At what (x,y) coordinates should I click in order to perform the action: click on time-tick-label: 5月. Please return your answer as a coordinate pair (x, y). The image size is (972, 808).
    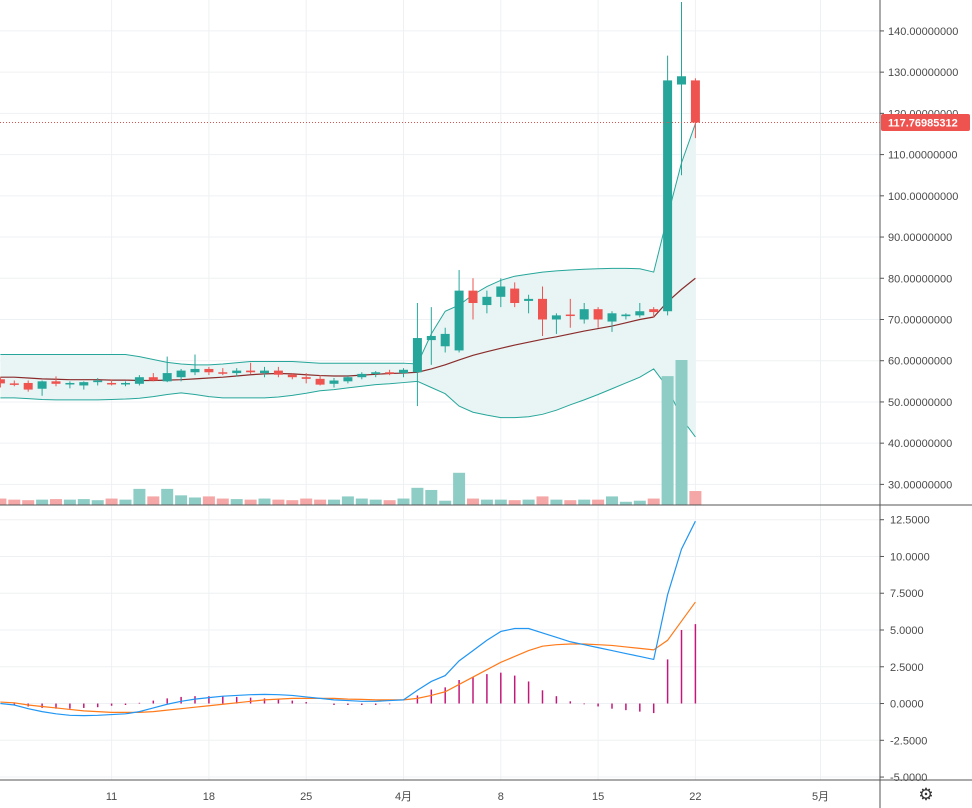
    Looking at the image, I should click on (820, 797).